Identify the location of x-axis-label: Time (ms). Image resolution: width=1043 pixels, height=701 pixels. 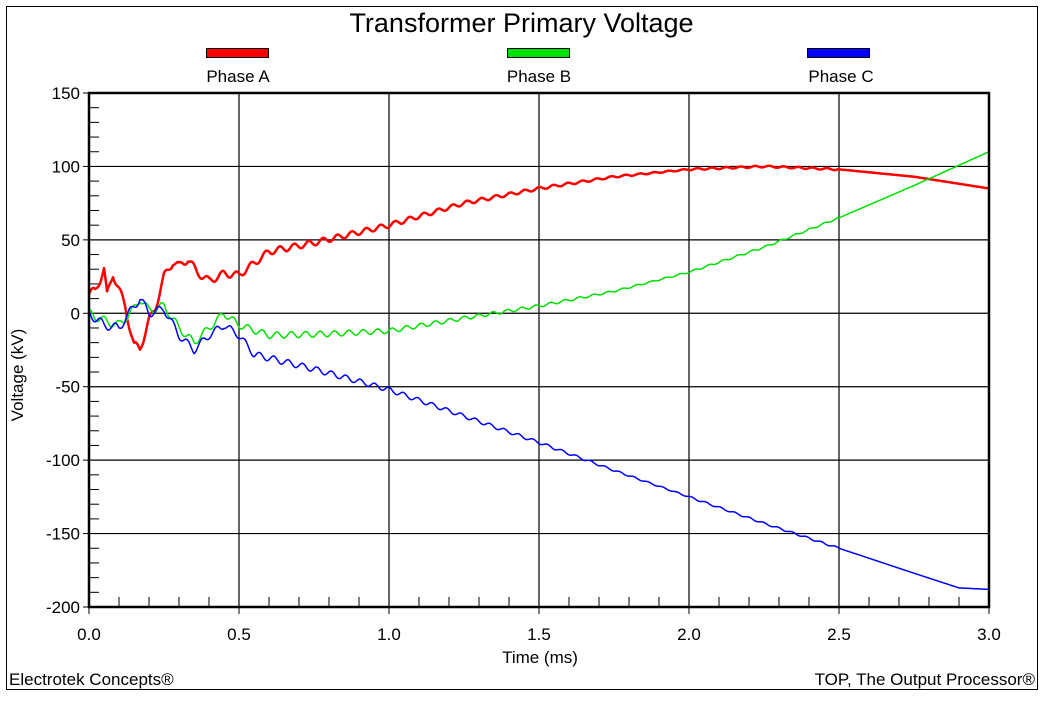
(540, 657).